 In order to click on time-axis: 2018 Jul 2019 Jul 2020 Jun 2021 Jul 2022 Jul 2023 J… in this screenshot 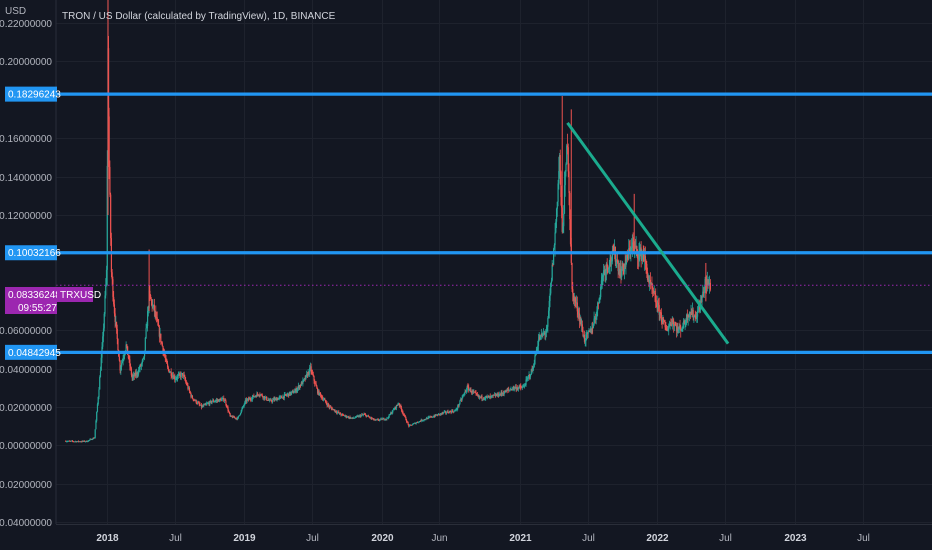, I will do `click(494, 537)`.